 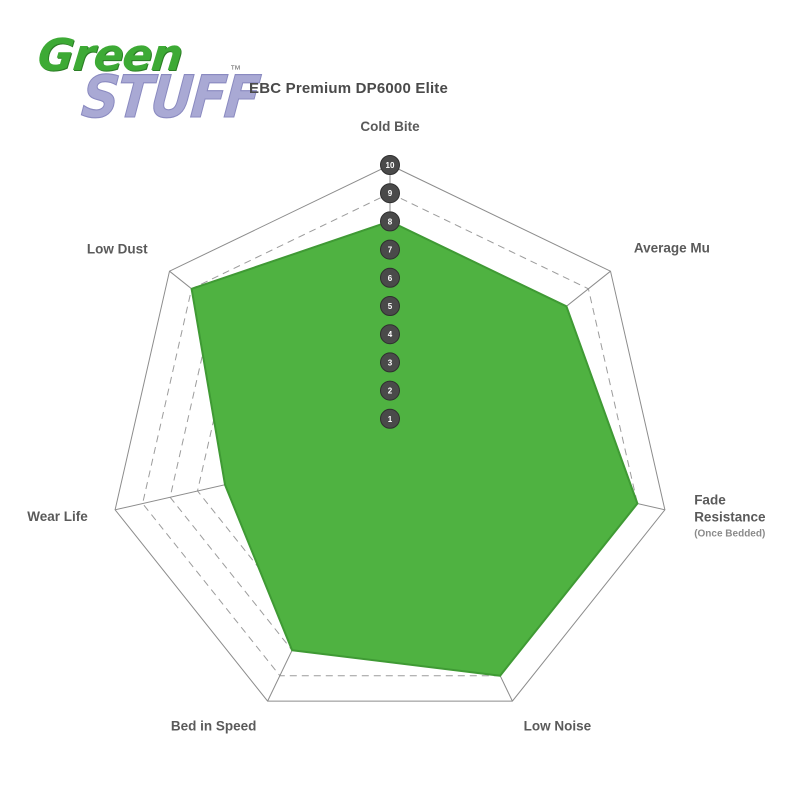 I want to click on axis-label-low-dust: Low Dust, so click(x=117, y=249).